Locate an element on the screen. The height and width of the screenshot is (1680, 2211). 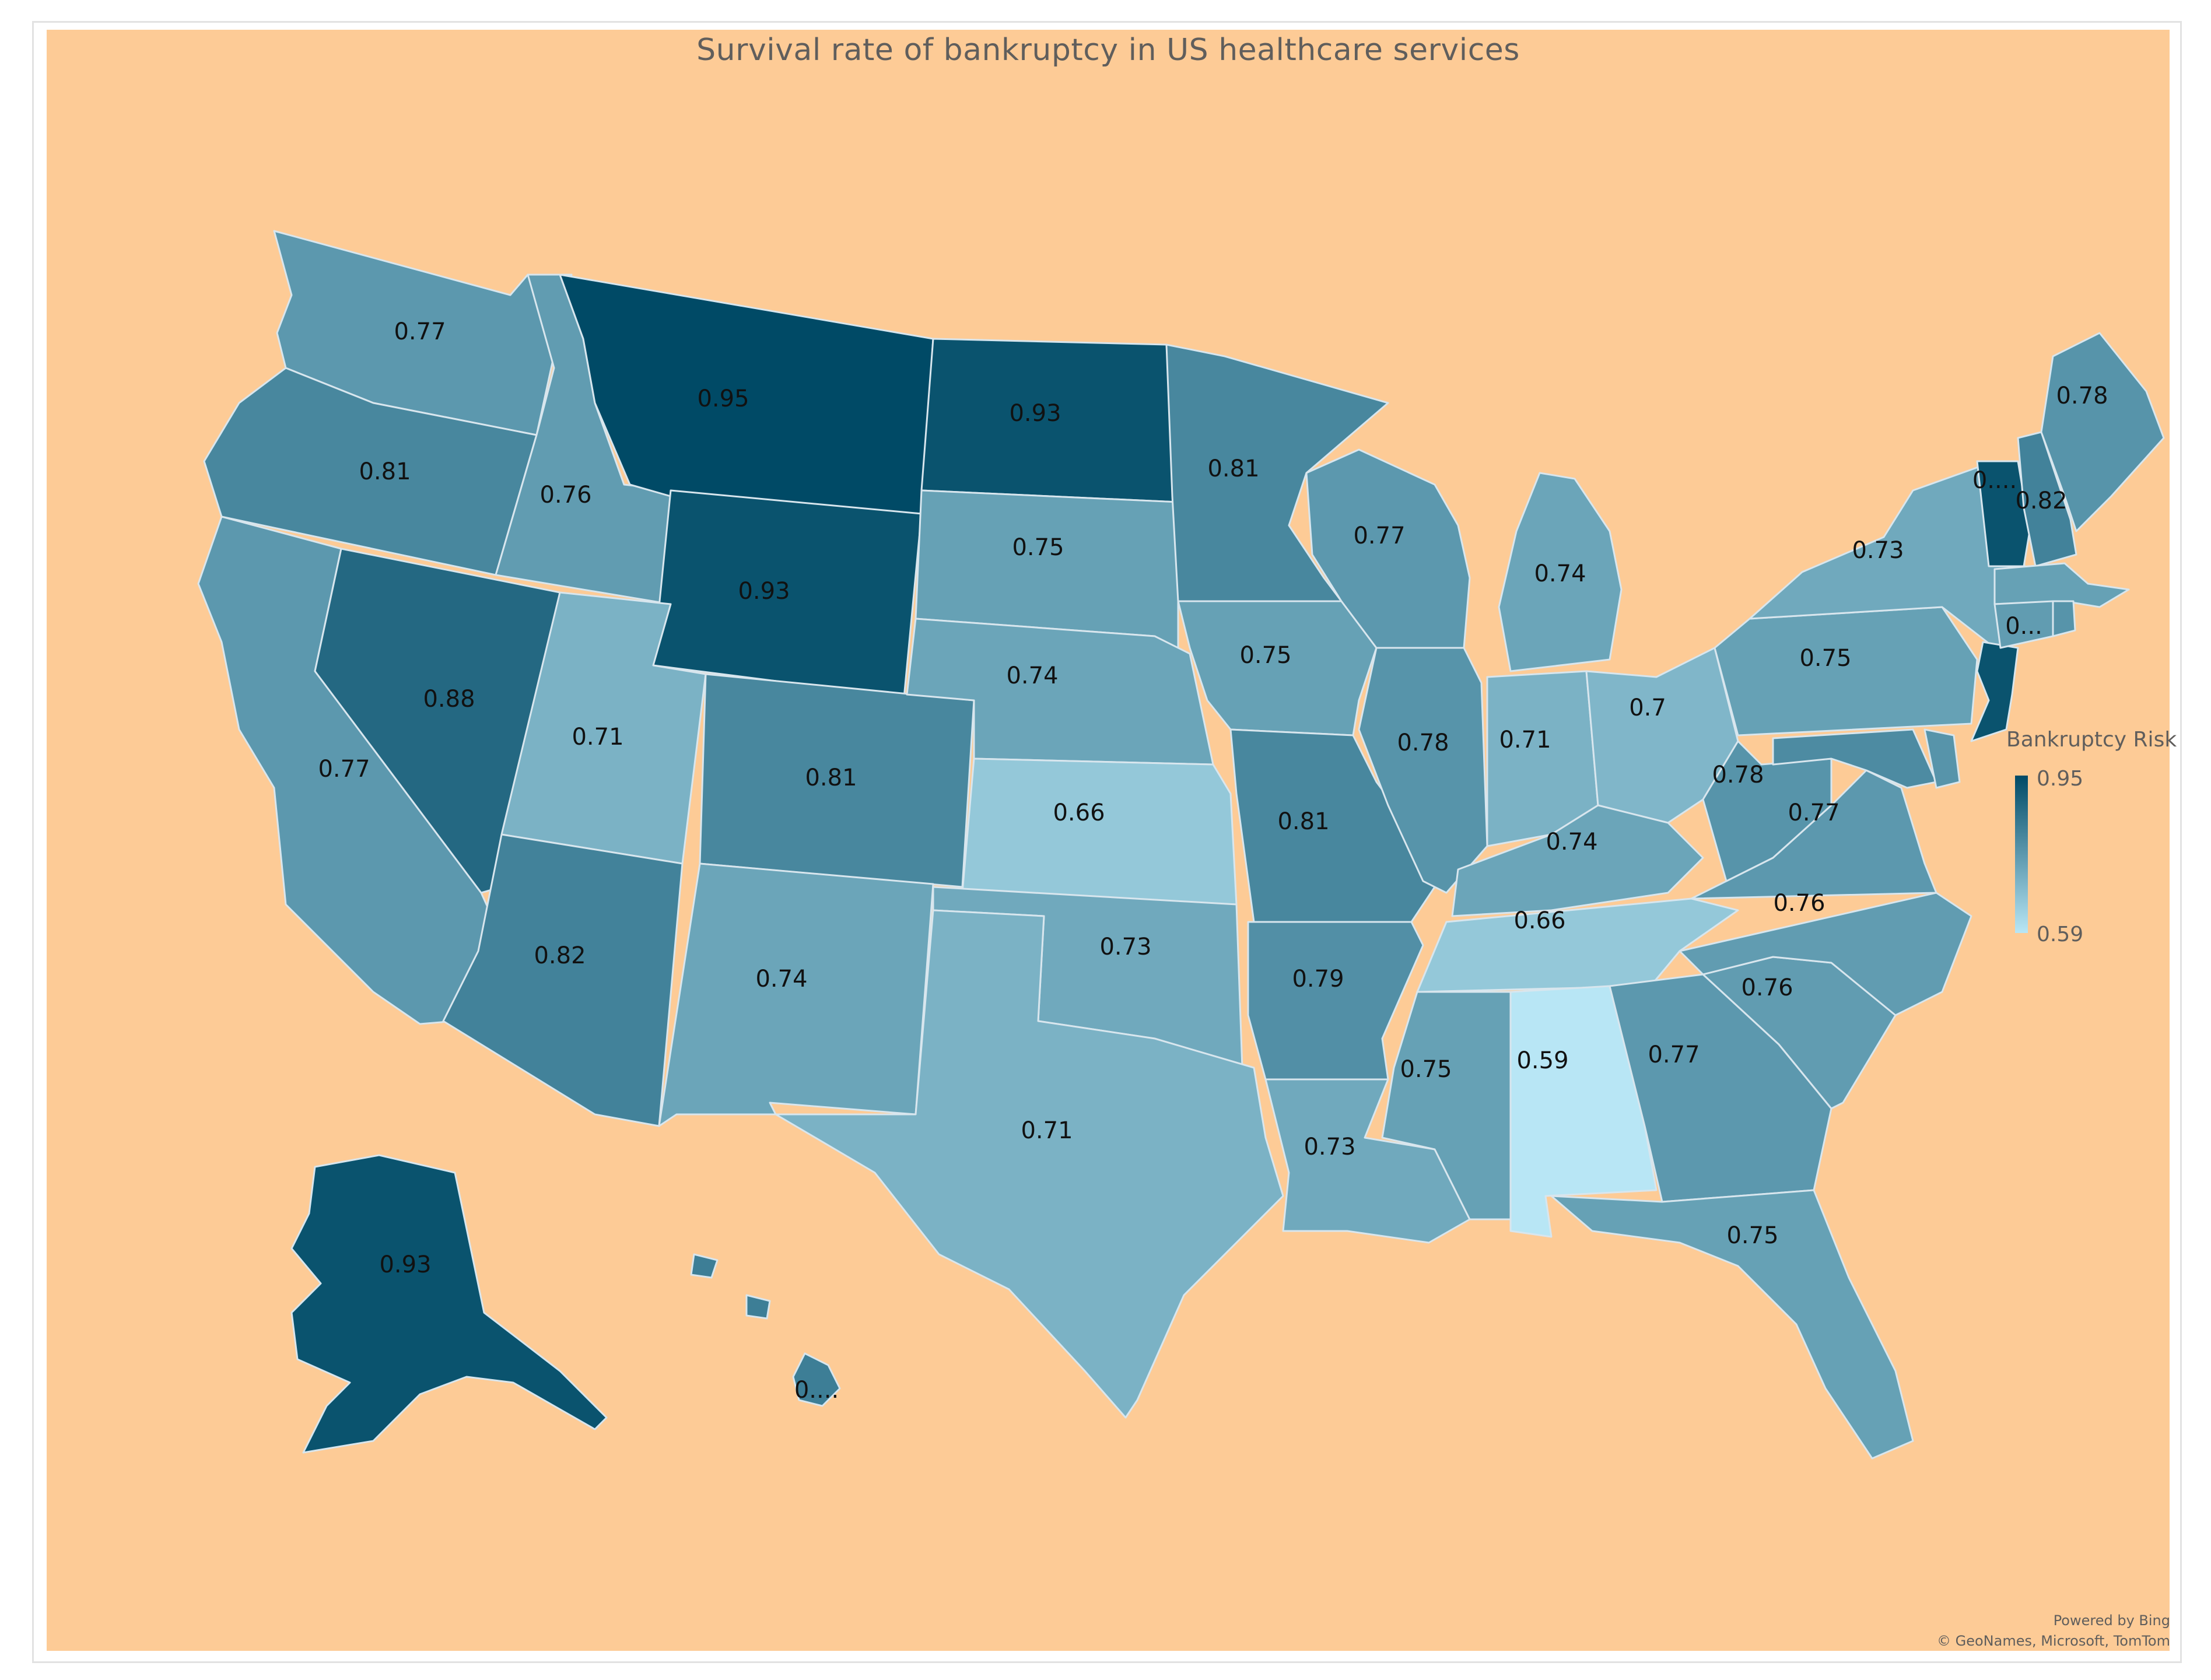
label-ne: 0.74 is located at coordinates (1032, 675).